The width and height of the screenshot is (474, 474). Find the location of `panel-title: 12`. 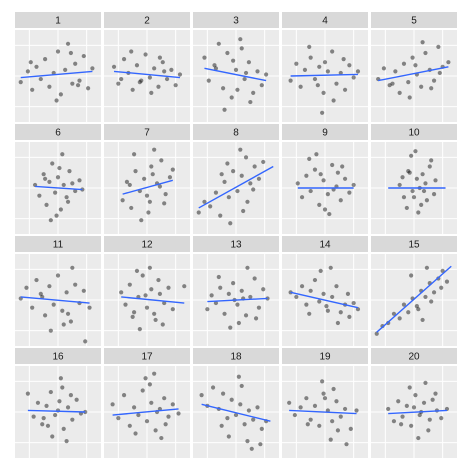

panel-title: 12 is located at coordinates (147, 245).